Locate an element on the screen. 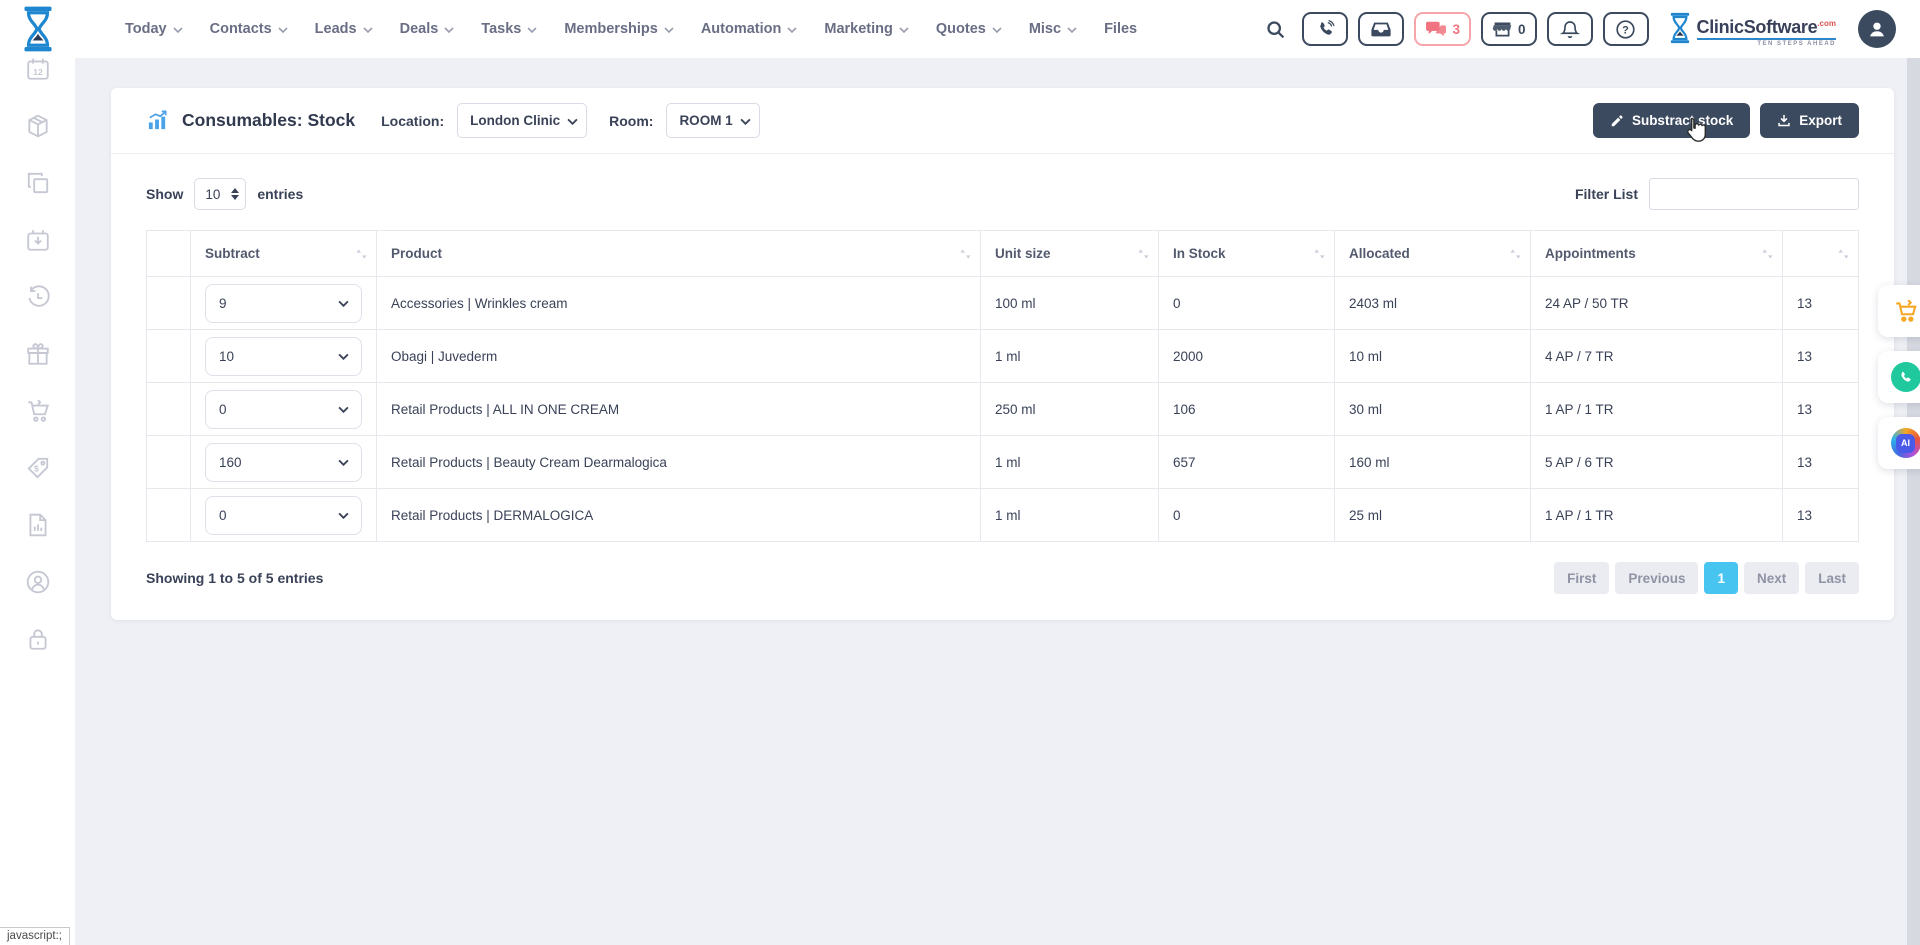 The image size is (1920, 945). ai-label: AI is located at coordinates (1905, 443).